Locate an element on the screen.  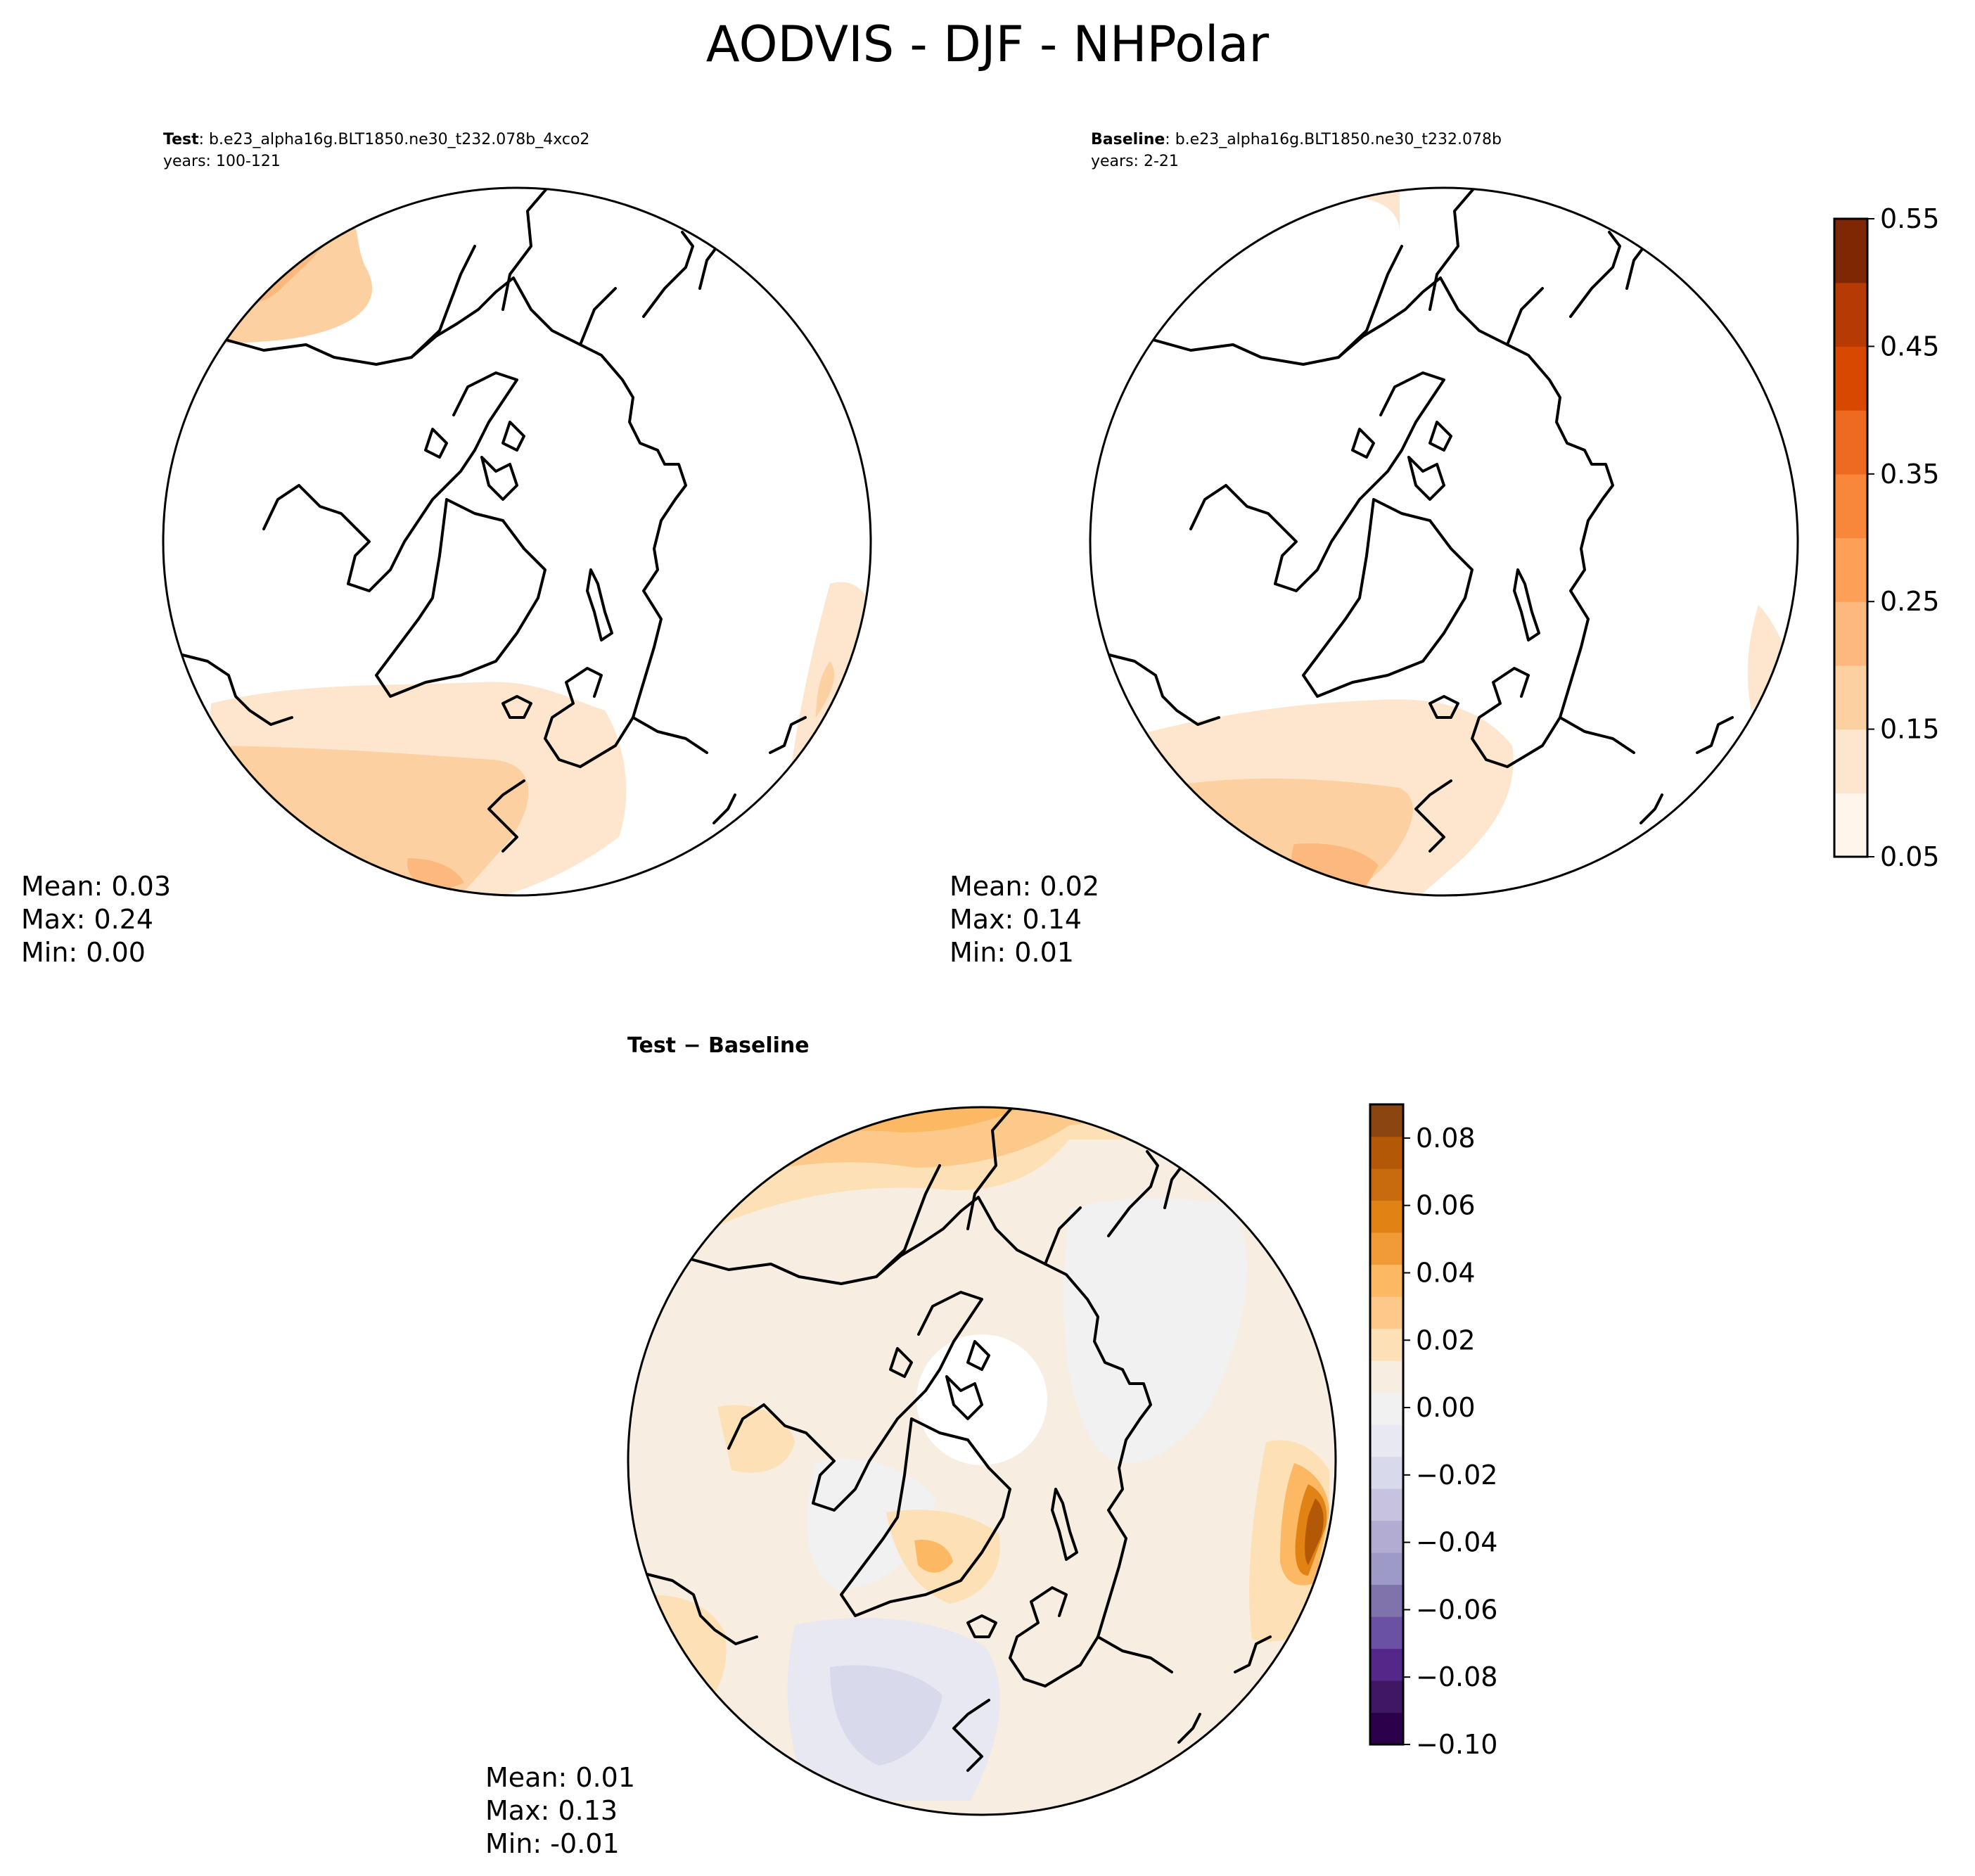
diff-coastlines is located at coordinates (957, 1439).